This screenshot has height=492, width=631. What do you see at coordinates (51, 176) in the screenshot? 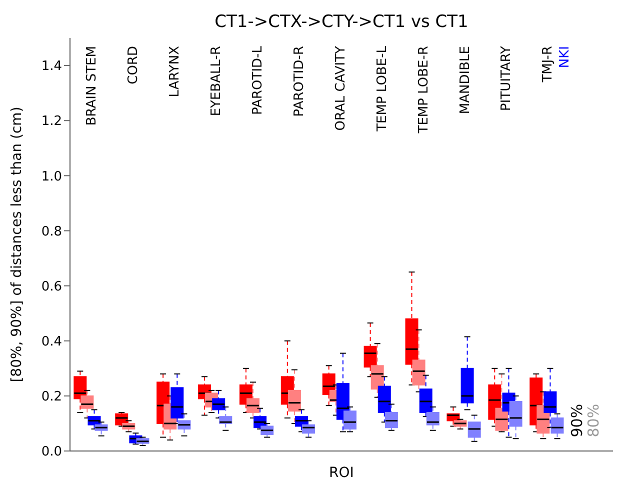
I see `y-tick-label: 1.0` at bounding box center [51, 176].